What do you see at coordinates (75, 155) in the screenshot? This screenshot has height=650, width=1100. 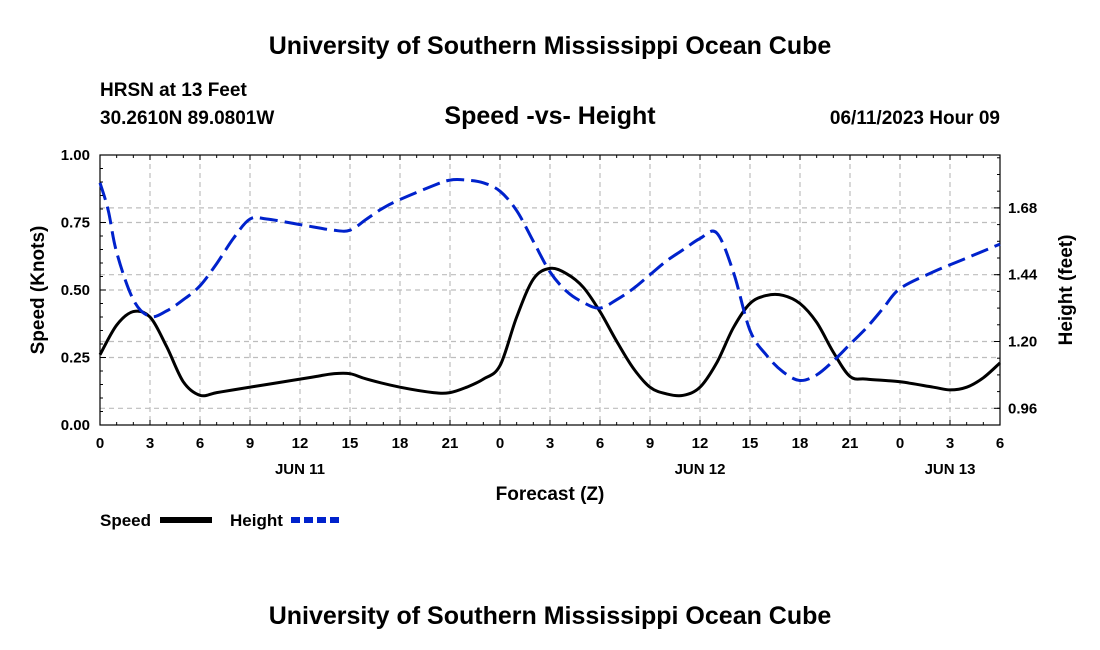 I see `y-left-tick-label: 1.00` at bounding box center [75, 155].